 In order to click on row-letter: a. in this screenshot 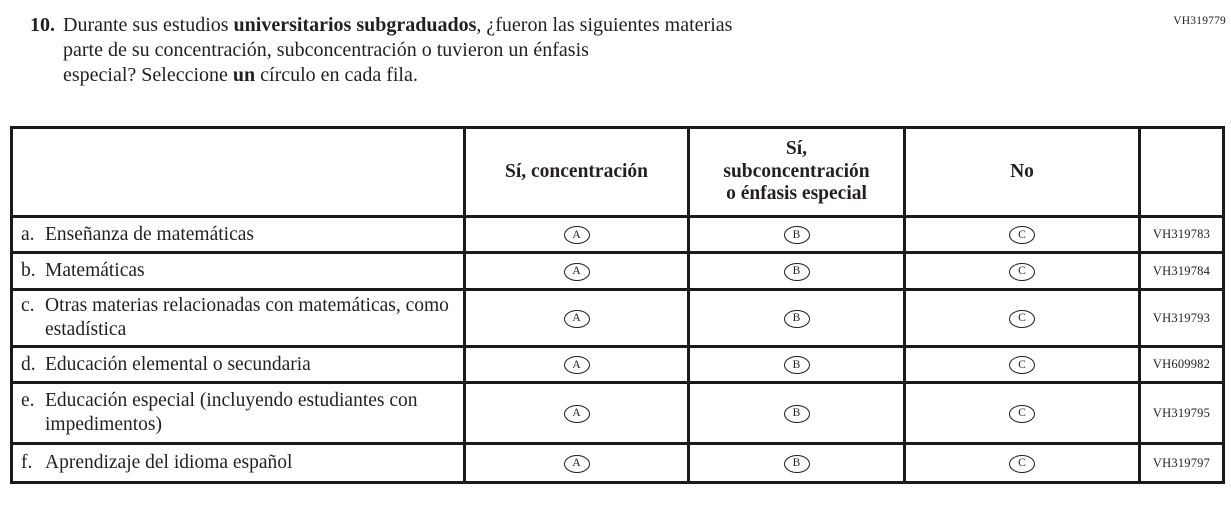, I will do `click(28, 234)`.